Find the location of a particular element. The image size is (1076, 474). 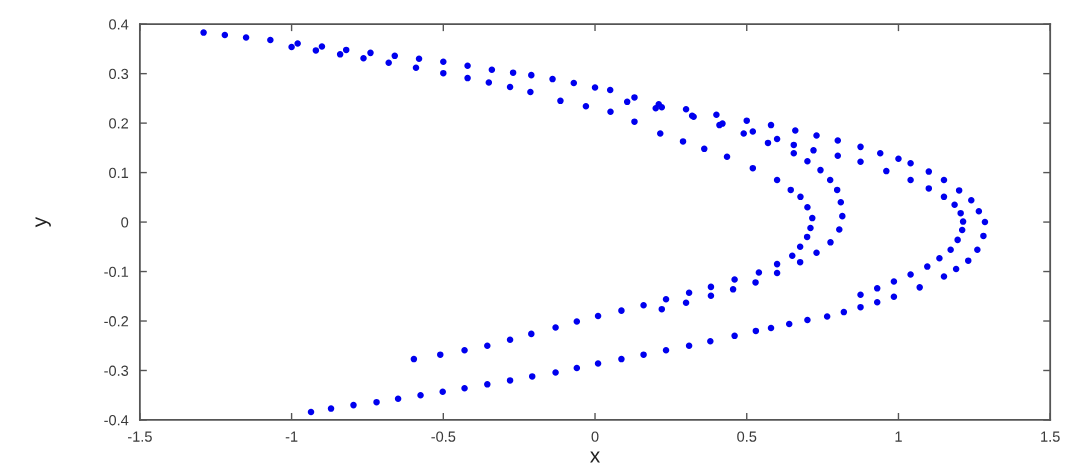

x-tick-label: -1 is located at coordinates (291, 436).